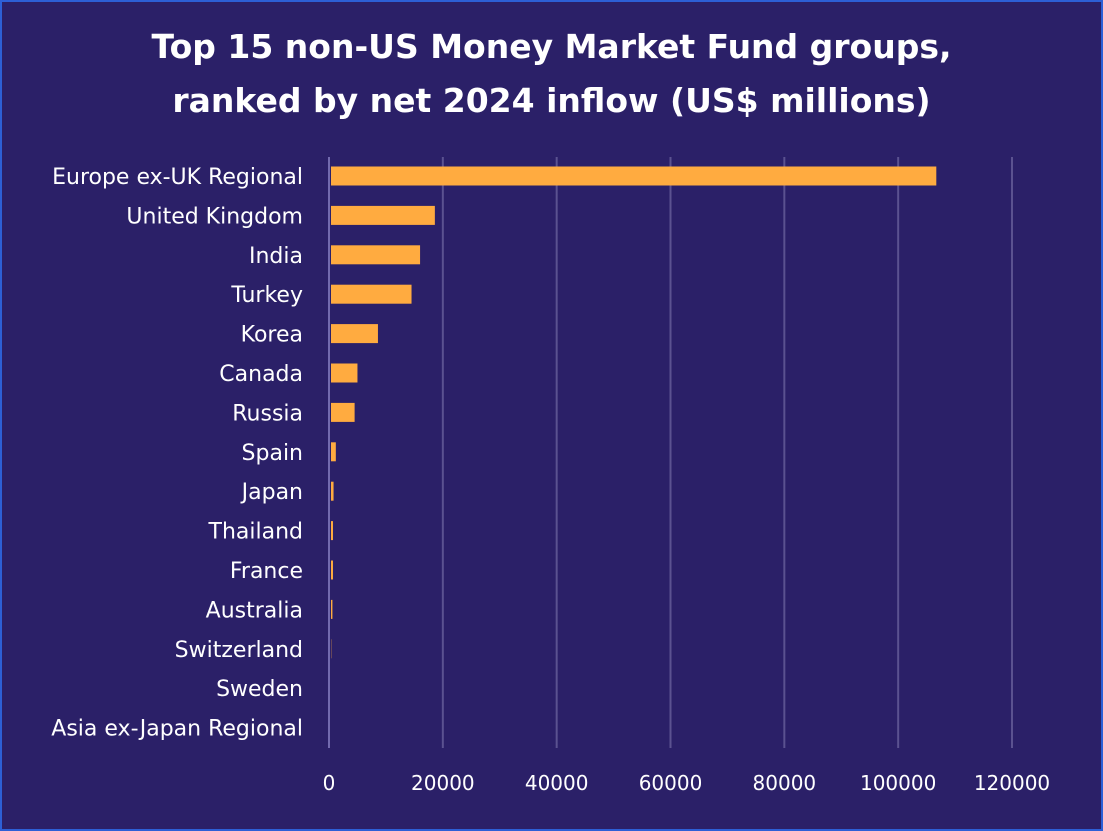 Image resolution: width=1103 pixels, height=831 pixels. I want to click on chart-title-line-1: Top 15 non-US Money Market Fund groups,, so click(551, 46).